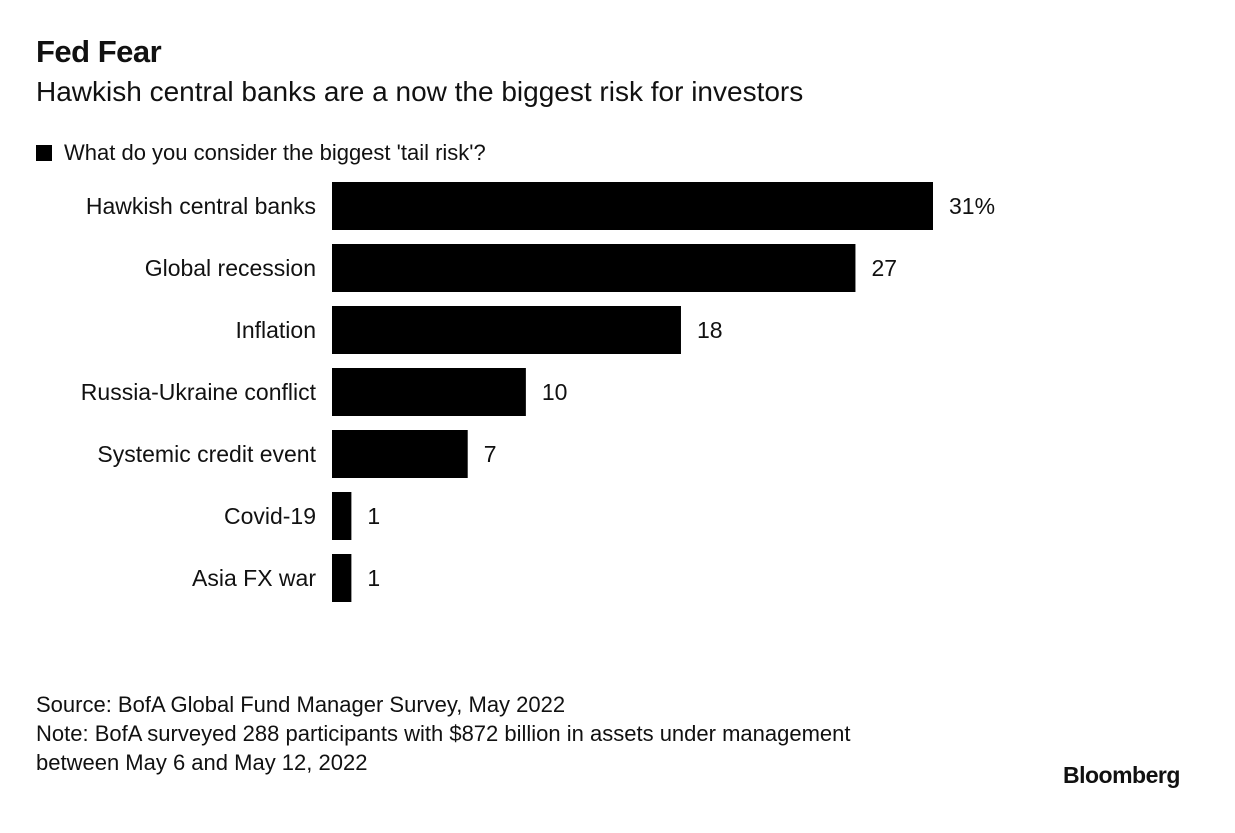 The height and width of the screenshot is (833, 1235). Describe the element at coordinates (201, 206) in the screenshot. I see `category-label: Hawkish central banks` at that location.